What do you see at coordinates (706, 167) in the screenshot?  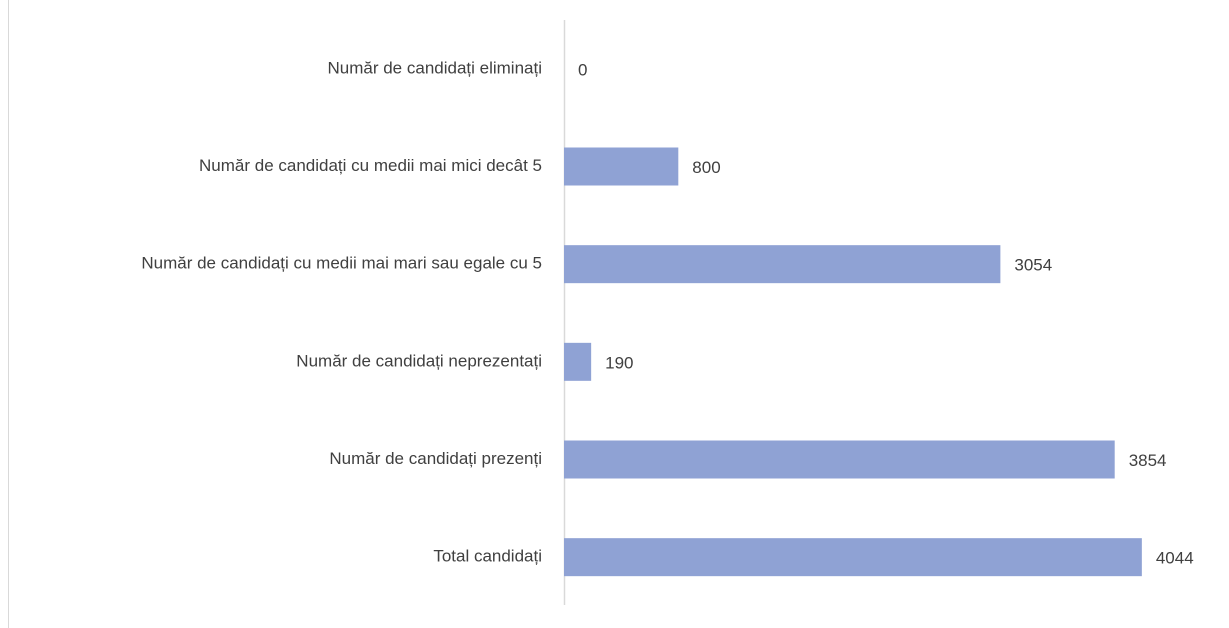 I see `data-label: 800` at bounding box center [706, 167].